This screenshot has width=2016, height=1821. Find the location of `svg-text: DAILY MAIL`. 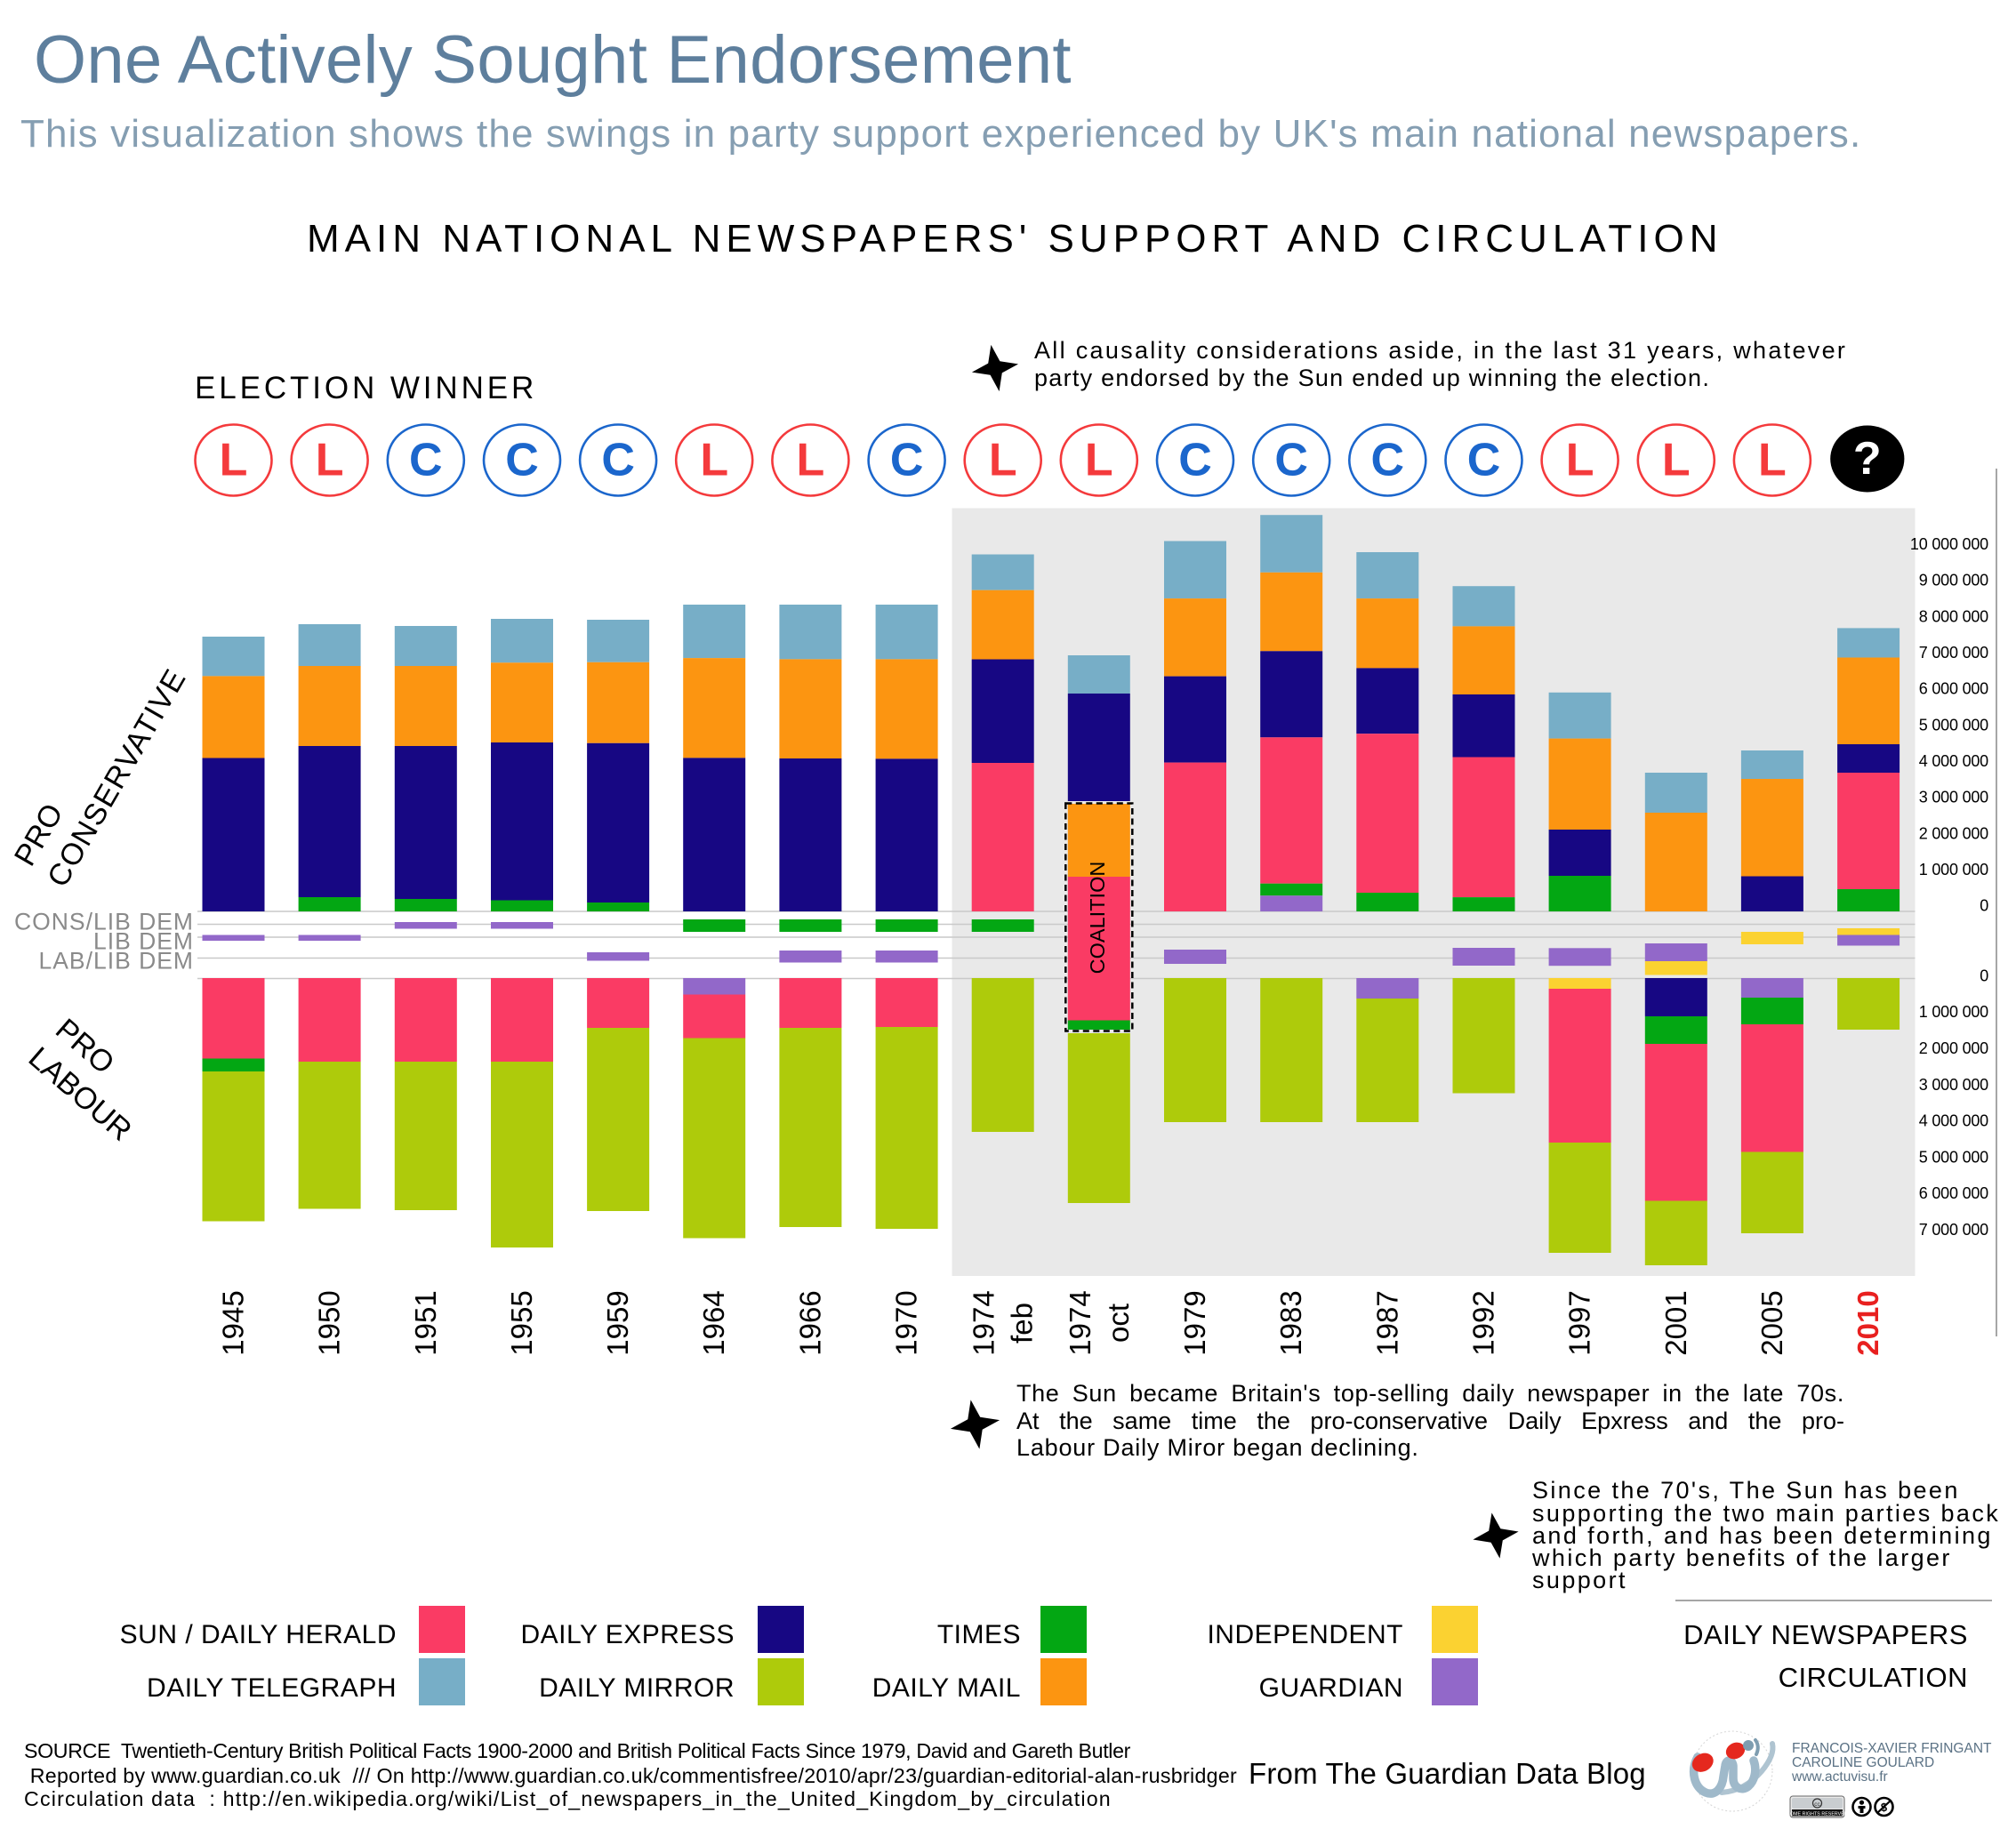

svg-text: DAILY MAIL is located at coordinates (946, 1688).